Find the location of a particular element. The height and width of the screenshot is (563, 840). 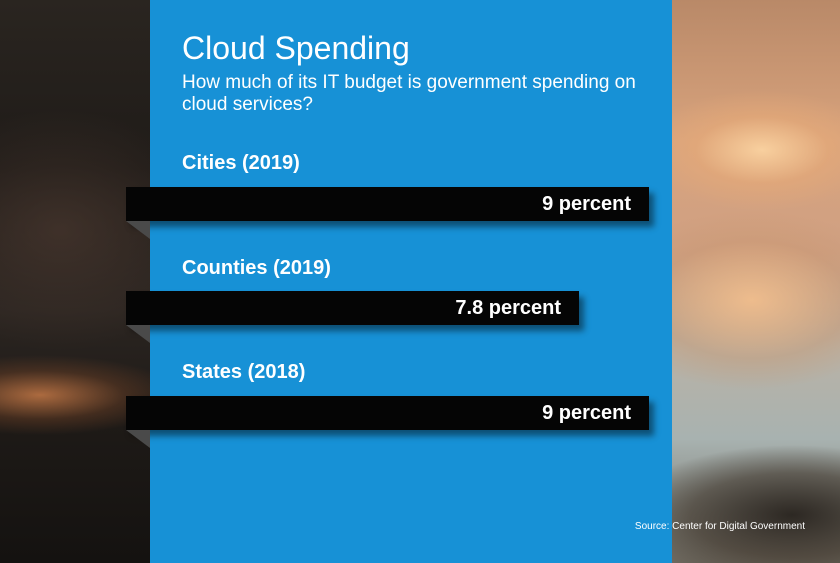

bar-category-label: Cities (2019) is located at coordinates (241, 163).